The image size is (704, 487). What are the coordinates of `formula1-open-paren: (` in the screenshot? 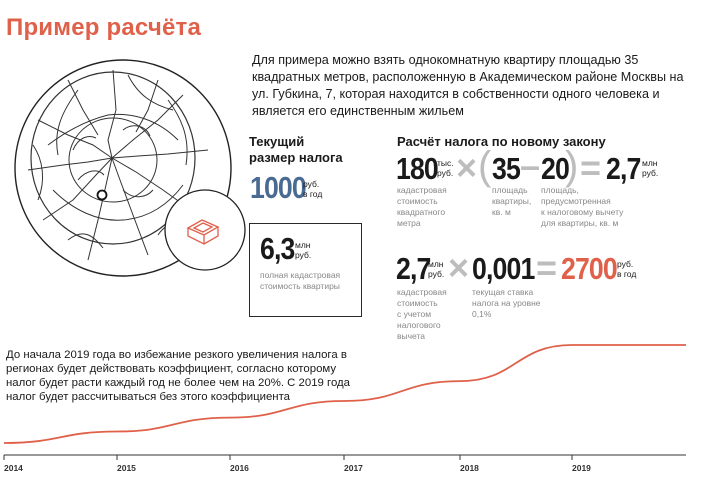 It's located at (485, 166).